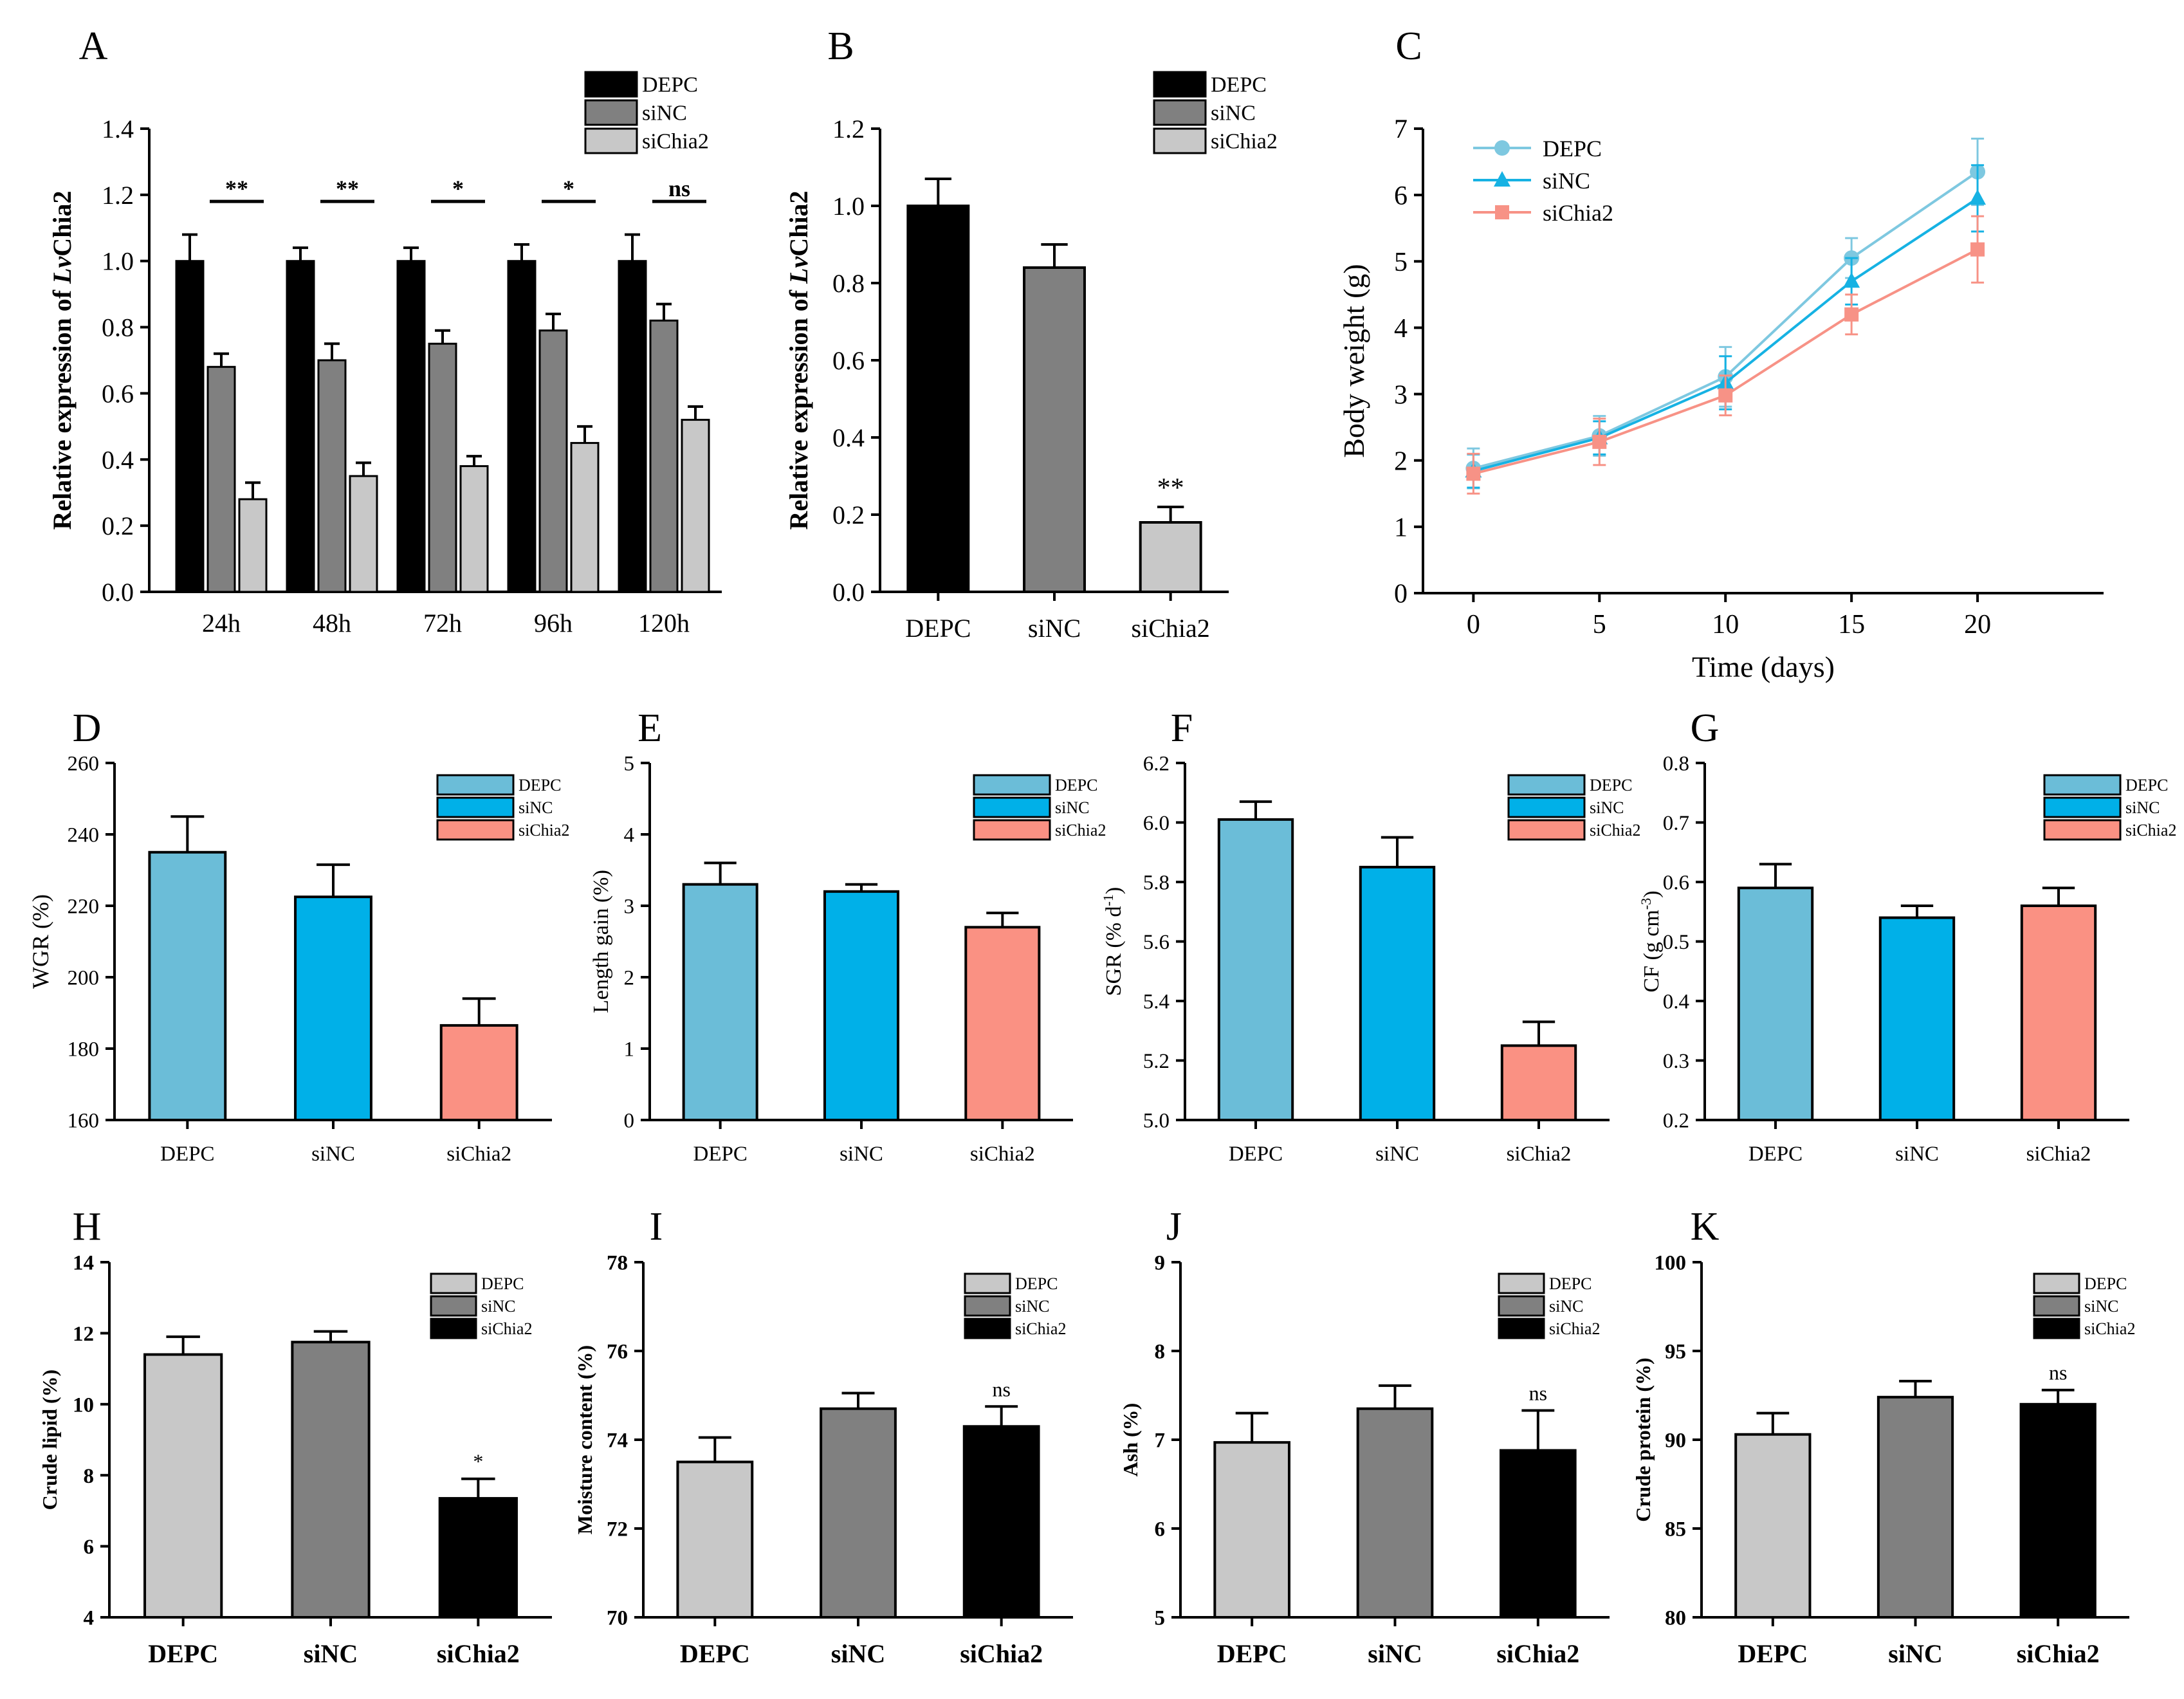  Describe the element at coordinates (1174, 1227) in the screenshot. I see `panel-label: J` at that location.